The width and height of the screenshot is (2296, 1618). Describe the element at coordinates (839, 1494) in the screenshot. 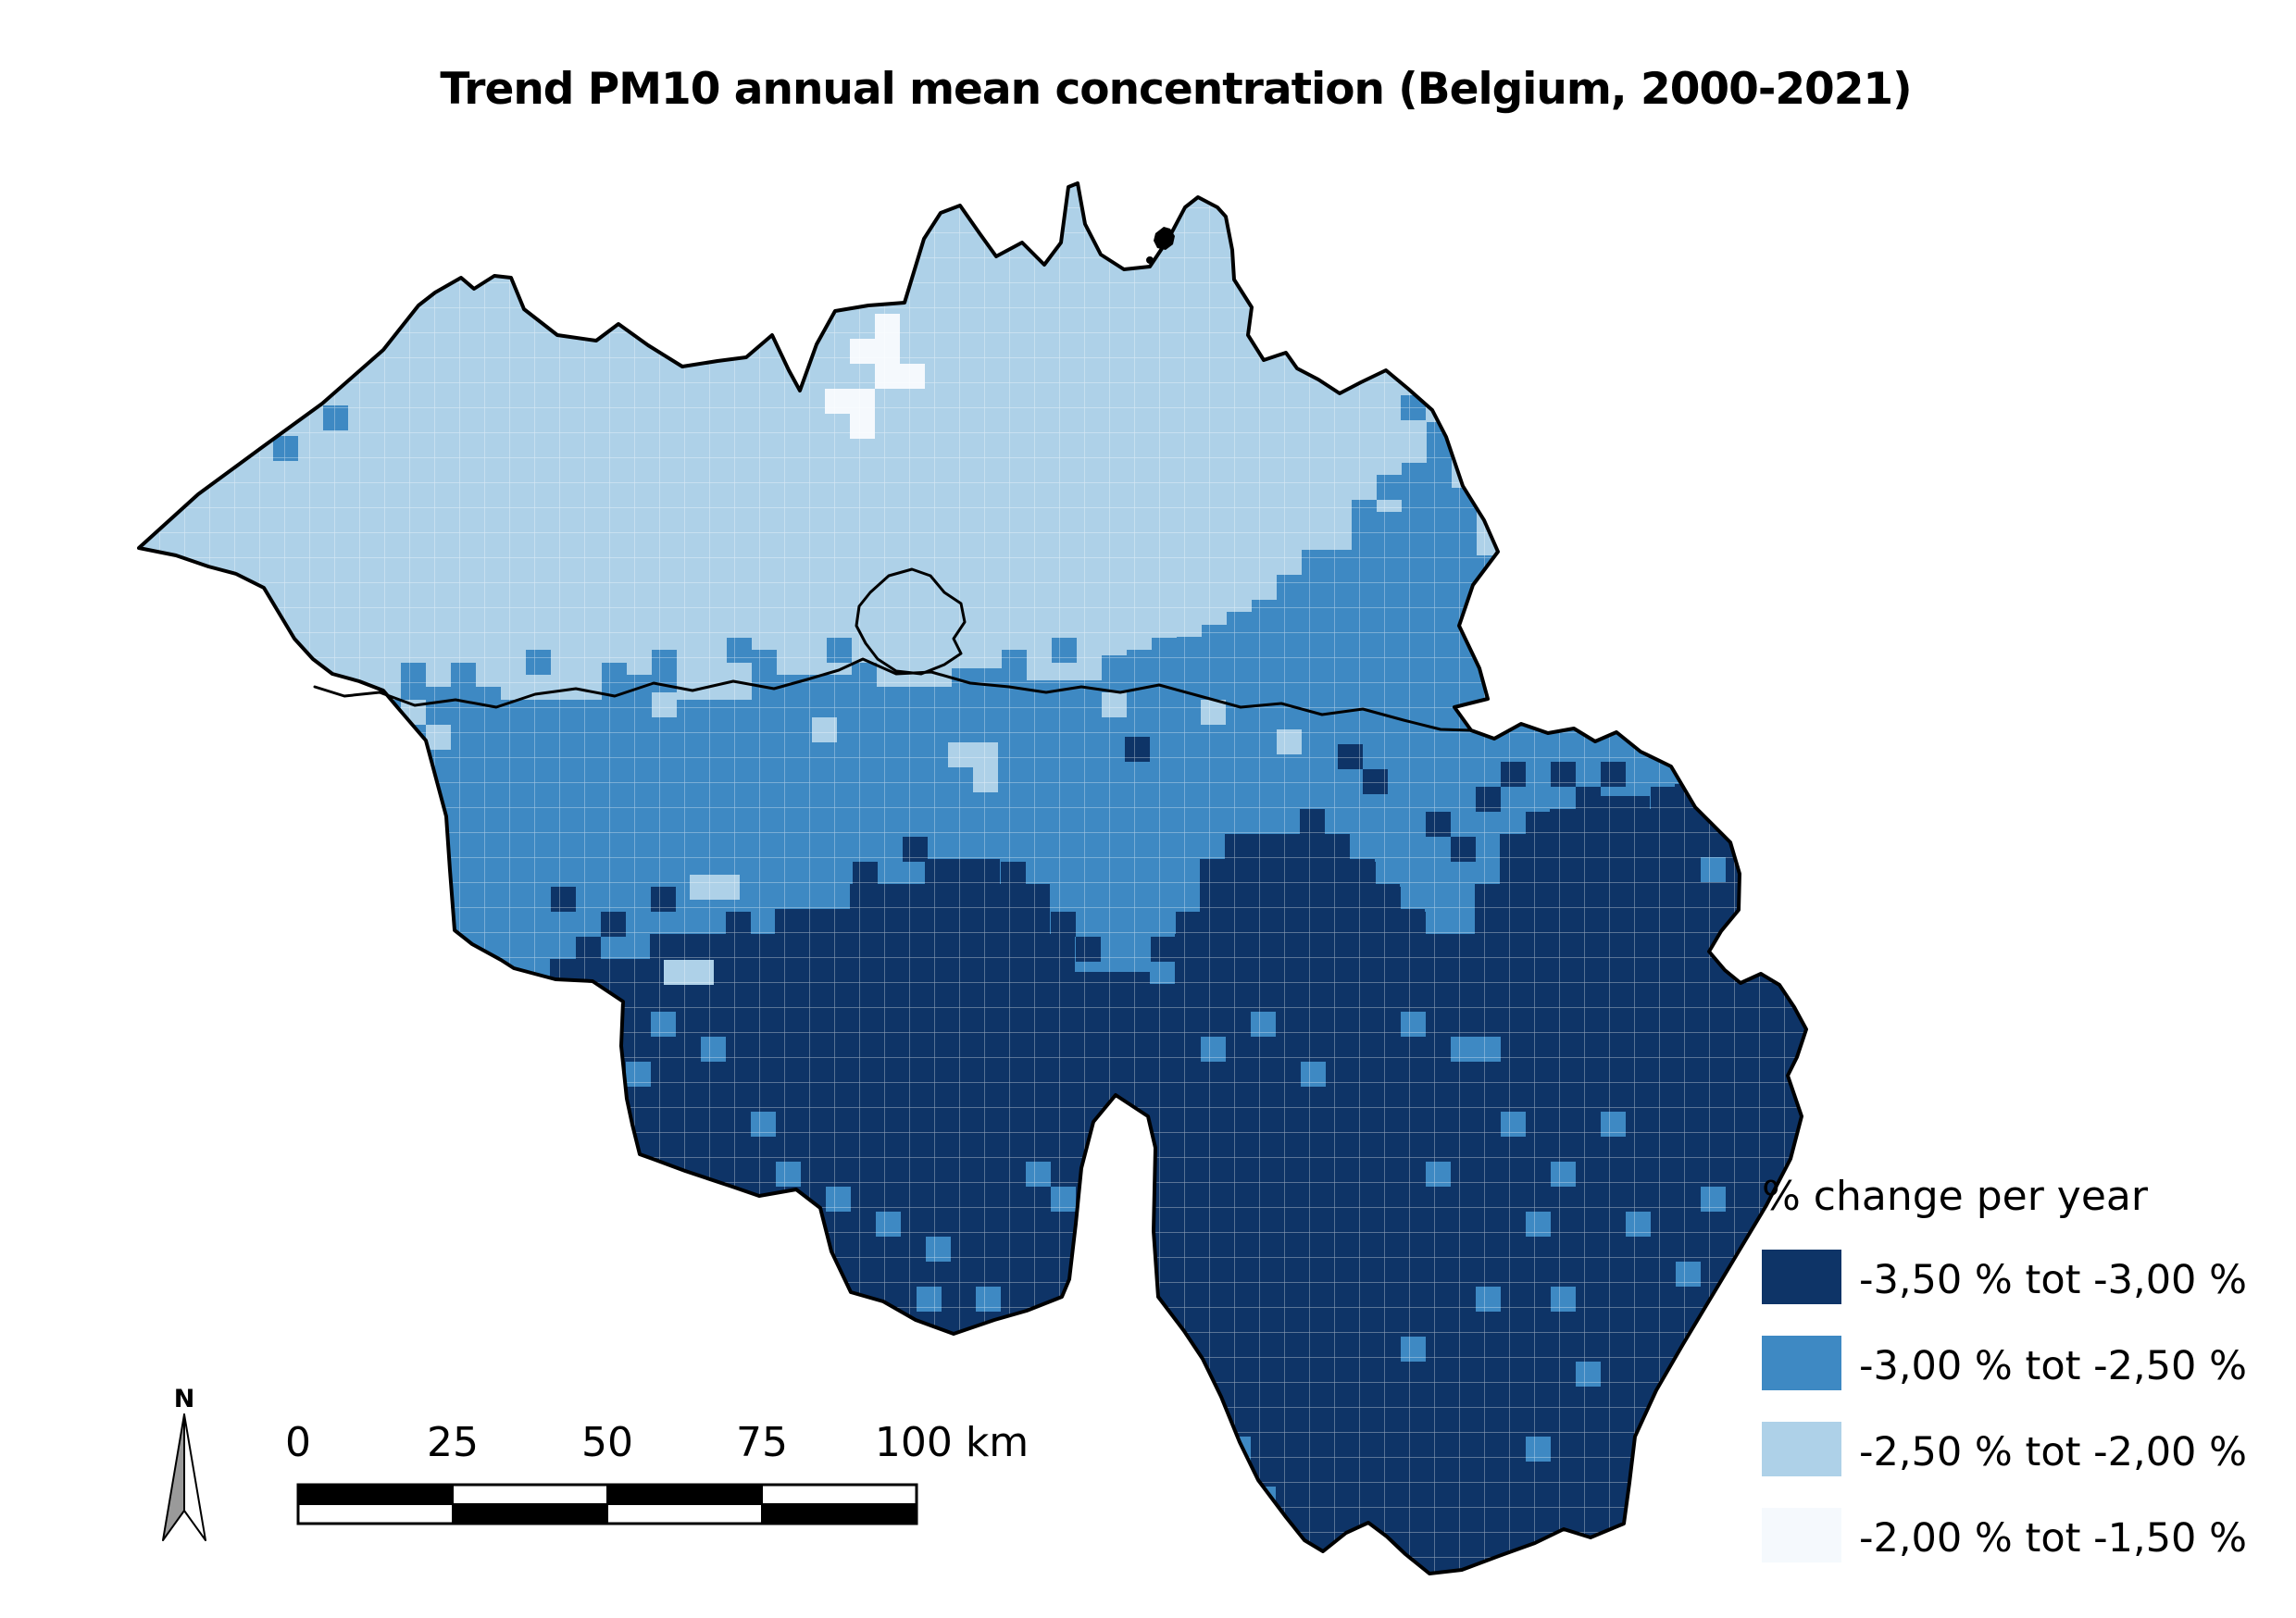

I see `scalebar-seg-4-top` at that location.